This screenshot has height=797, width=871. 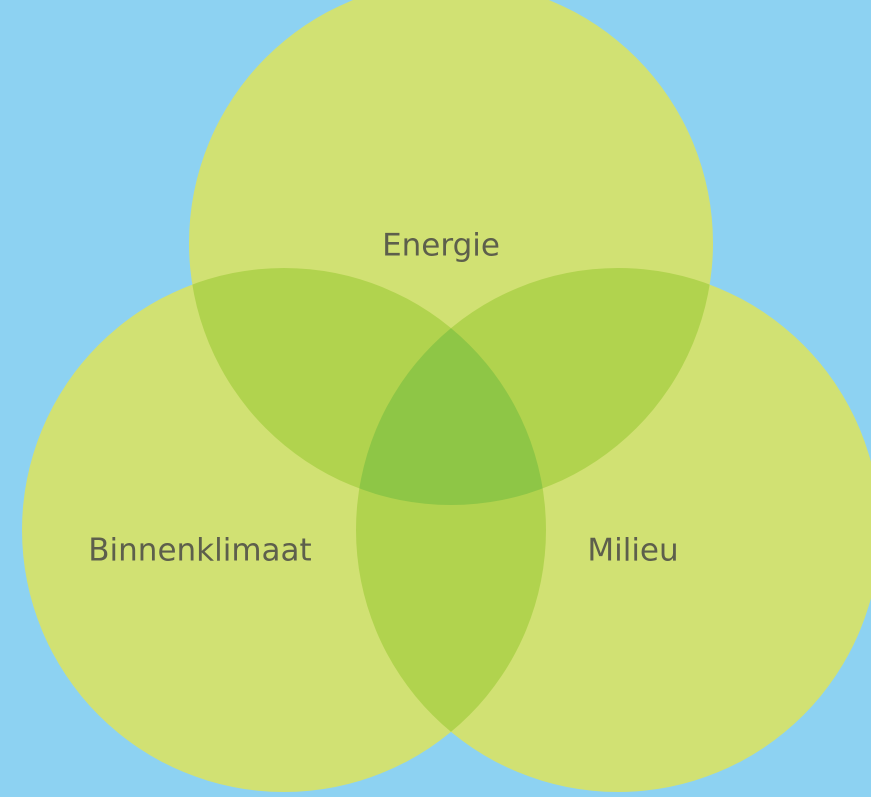 I want to click on label-binnenklimaat: Binnenklimaat, so click(x=199, y=551).